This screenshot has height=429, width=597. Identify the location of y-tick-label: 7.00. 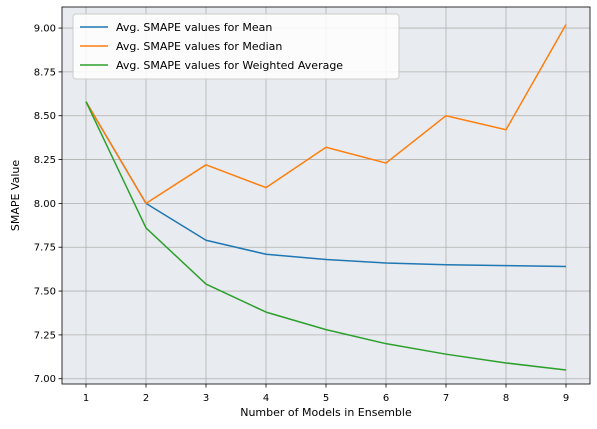
(45, 379).